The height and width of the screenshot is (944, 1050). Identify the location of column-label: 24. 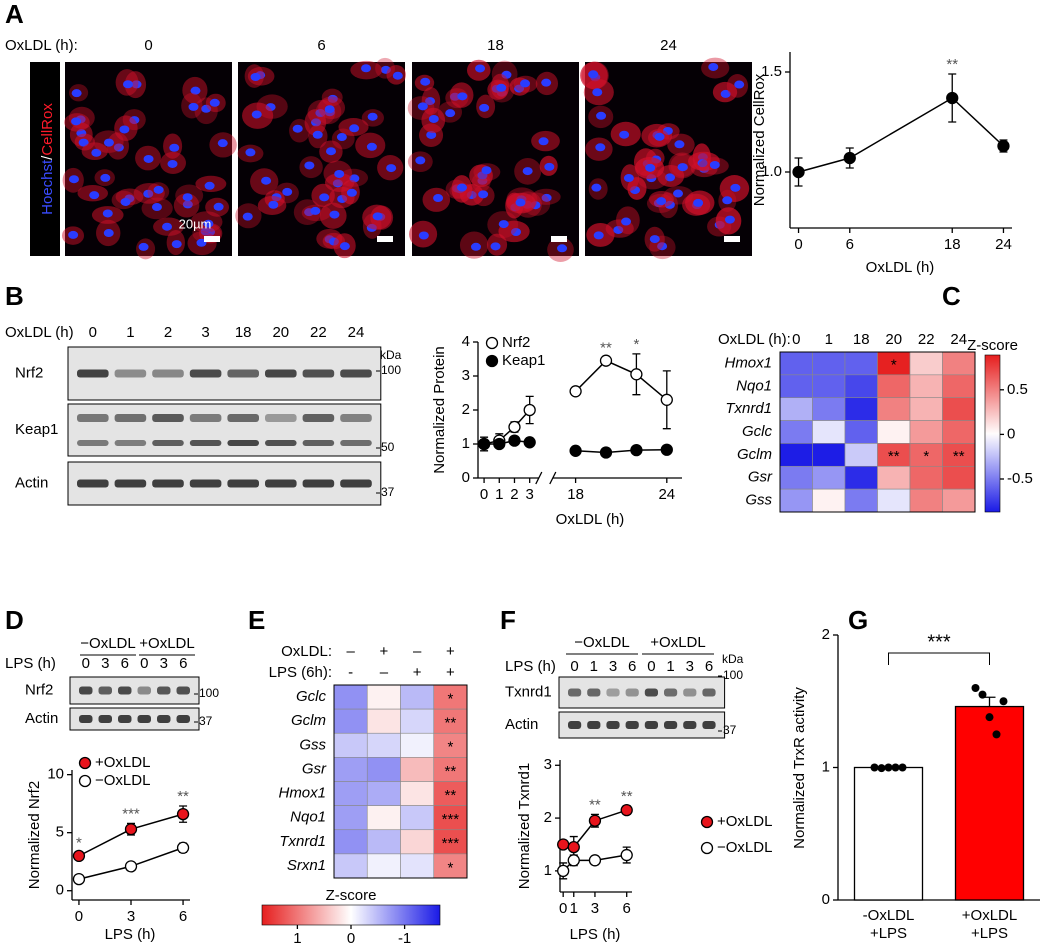
(958, 339).